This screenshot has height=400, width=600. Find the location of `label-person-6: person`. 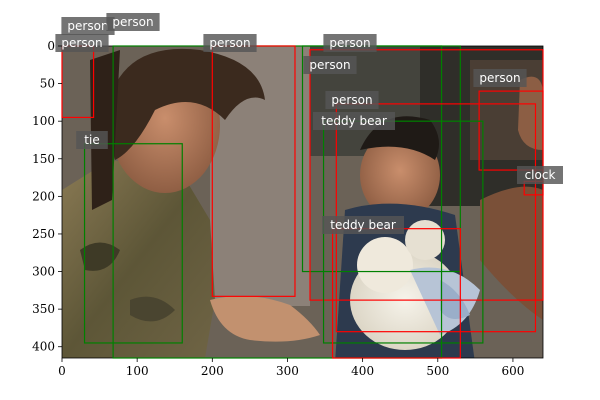

label-person-6: person is located at coordinates (500, 78).